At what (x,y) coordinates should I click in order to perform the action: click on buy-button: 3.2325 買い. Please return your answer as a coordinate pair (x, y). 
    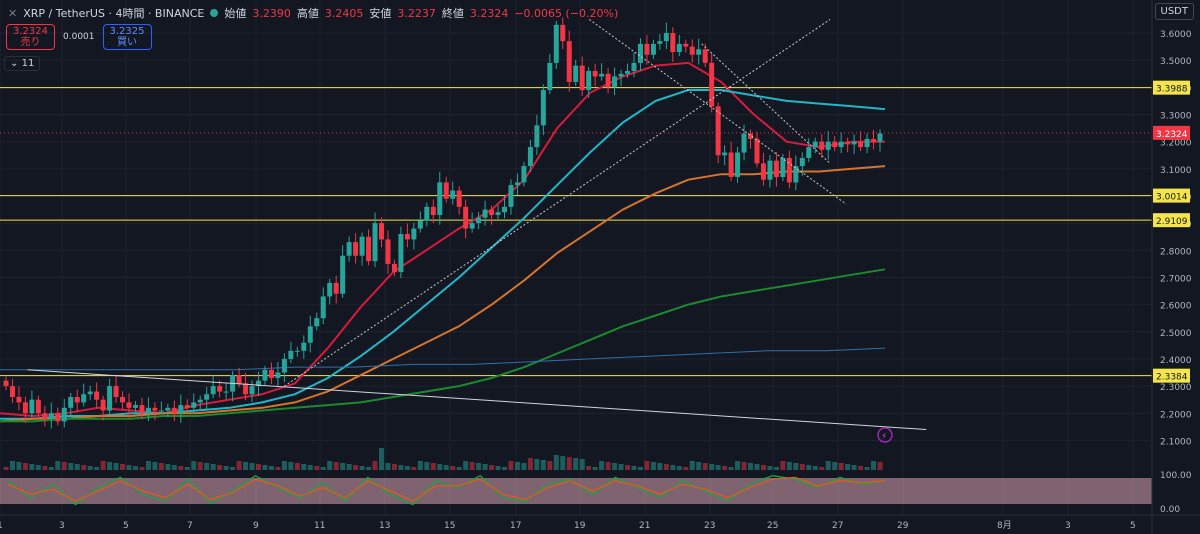
    Looking at the image, I should click on (127, 37).